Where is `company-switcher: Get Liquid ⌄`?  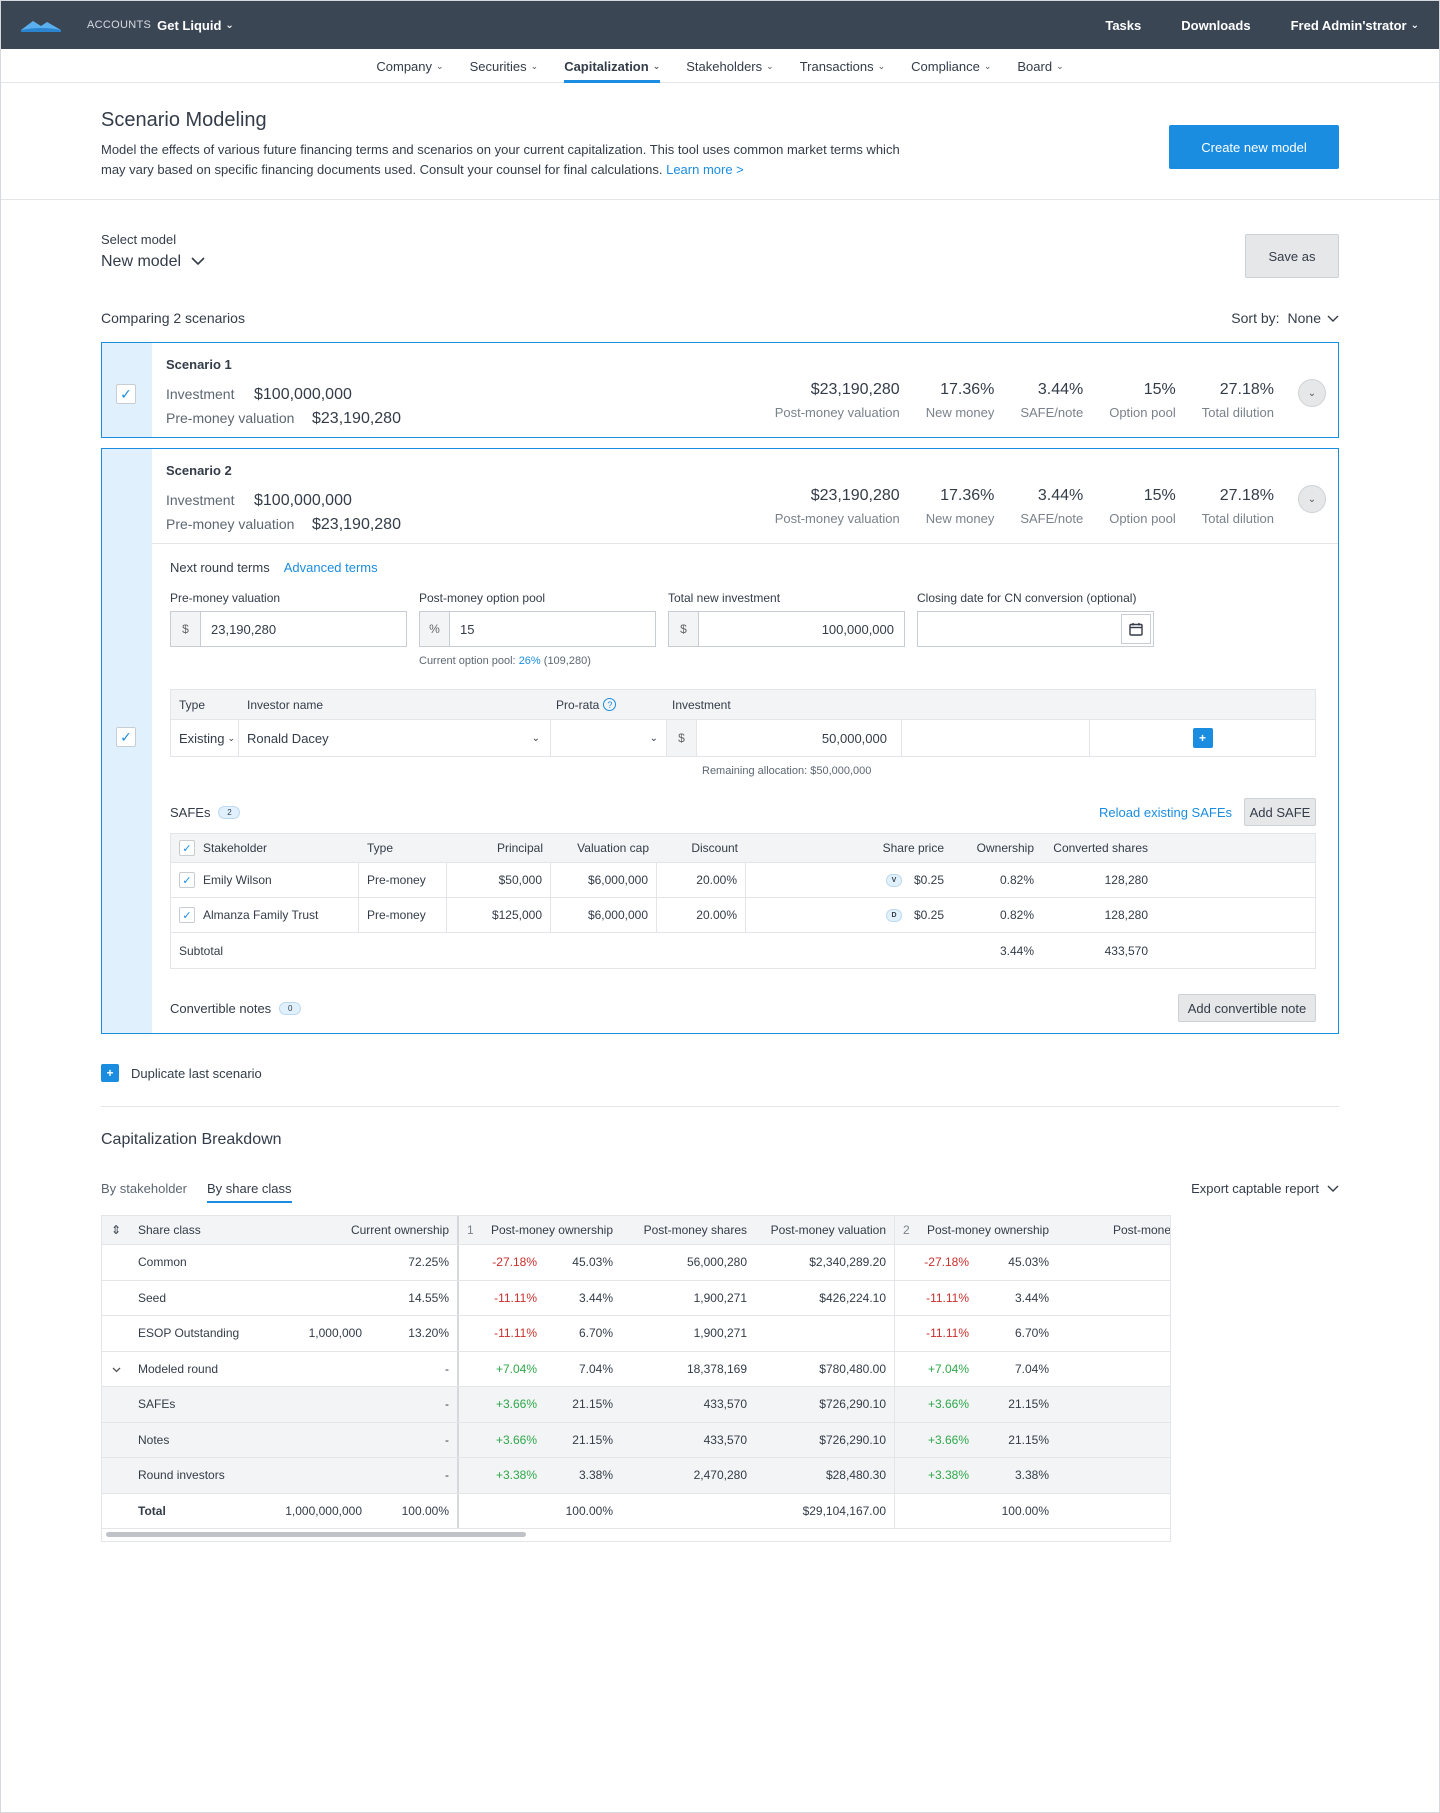 company-switcher: Get Liquid ⌄ is located at coordinates (195, 25).